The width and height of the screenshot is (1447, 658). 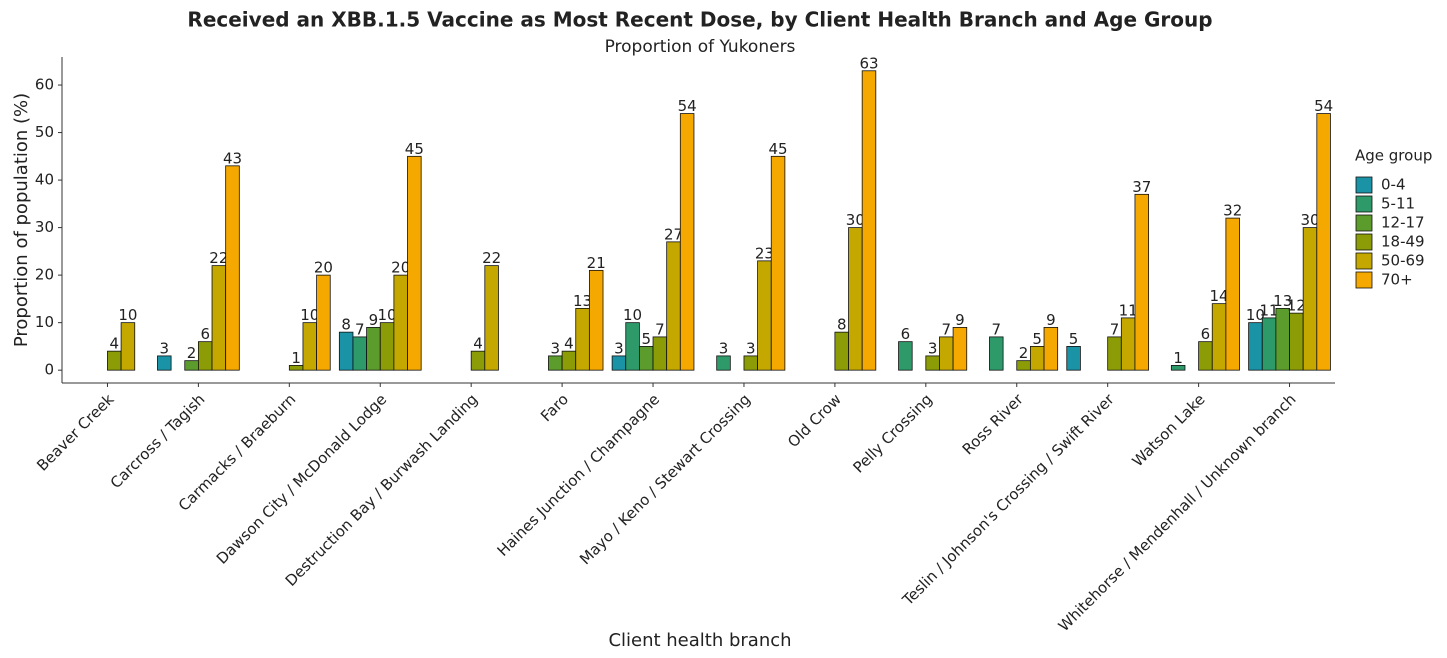 What do you see at coordinates (1403, 242) in the screenshot?
I see `legend-label: 18-49` at bounding box center [1403, 242].